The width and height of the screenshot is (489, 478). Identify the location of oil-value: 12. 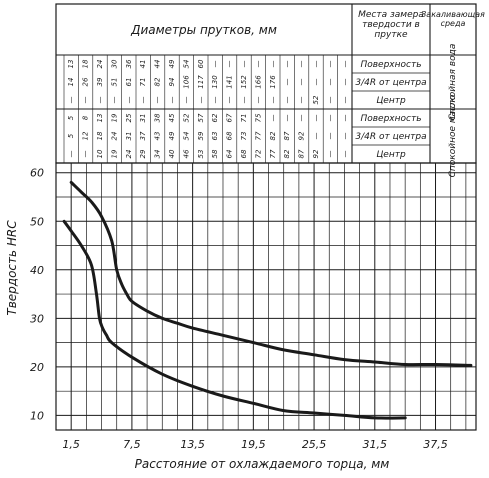
(86, 135).